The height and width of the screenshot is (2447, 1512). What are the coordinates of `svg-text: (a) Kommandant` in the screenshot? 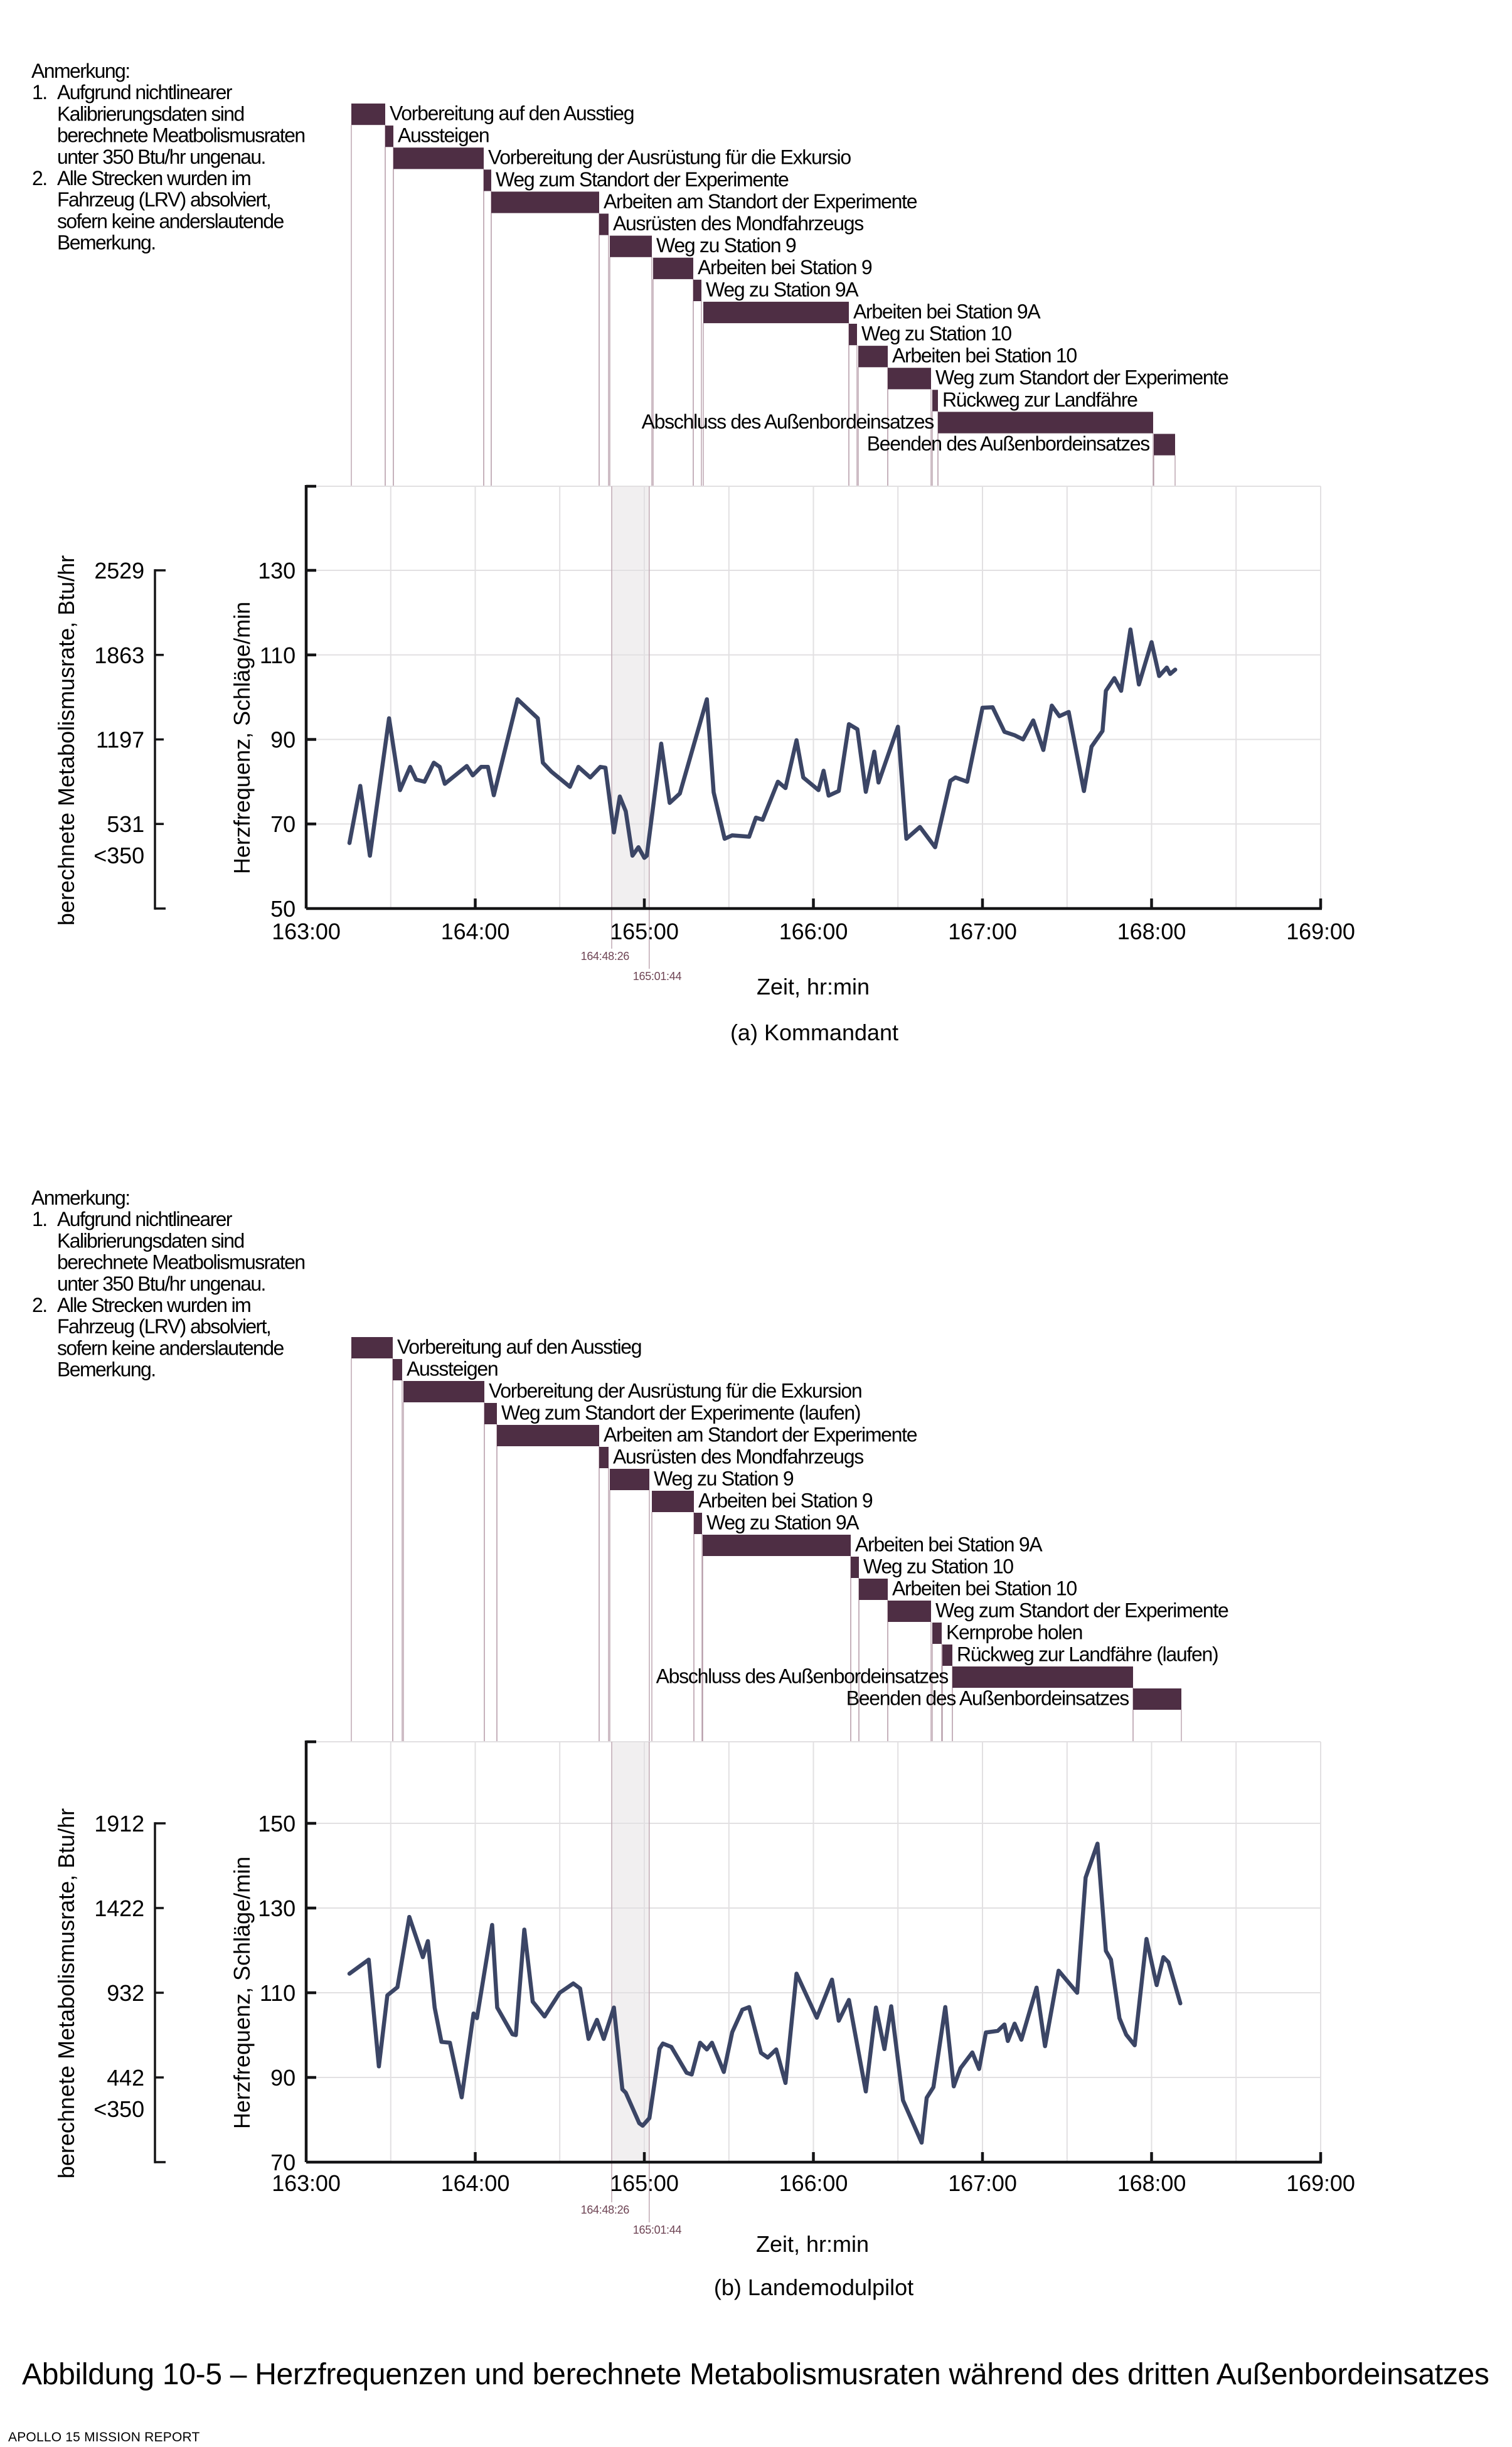 It's located at (814, 1032).